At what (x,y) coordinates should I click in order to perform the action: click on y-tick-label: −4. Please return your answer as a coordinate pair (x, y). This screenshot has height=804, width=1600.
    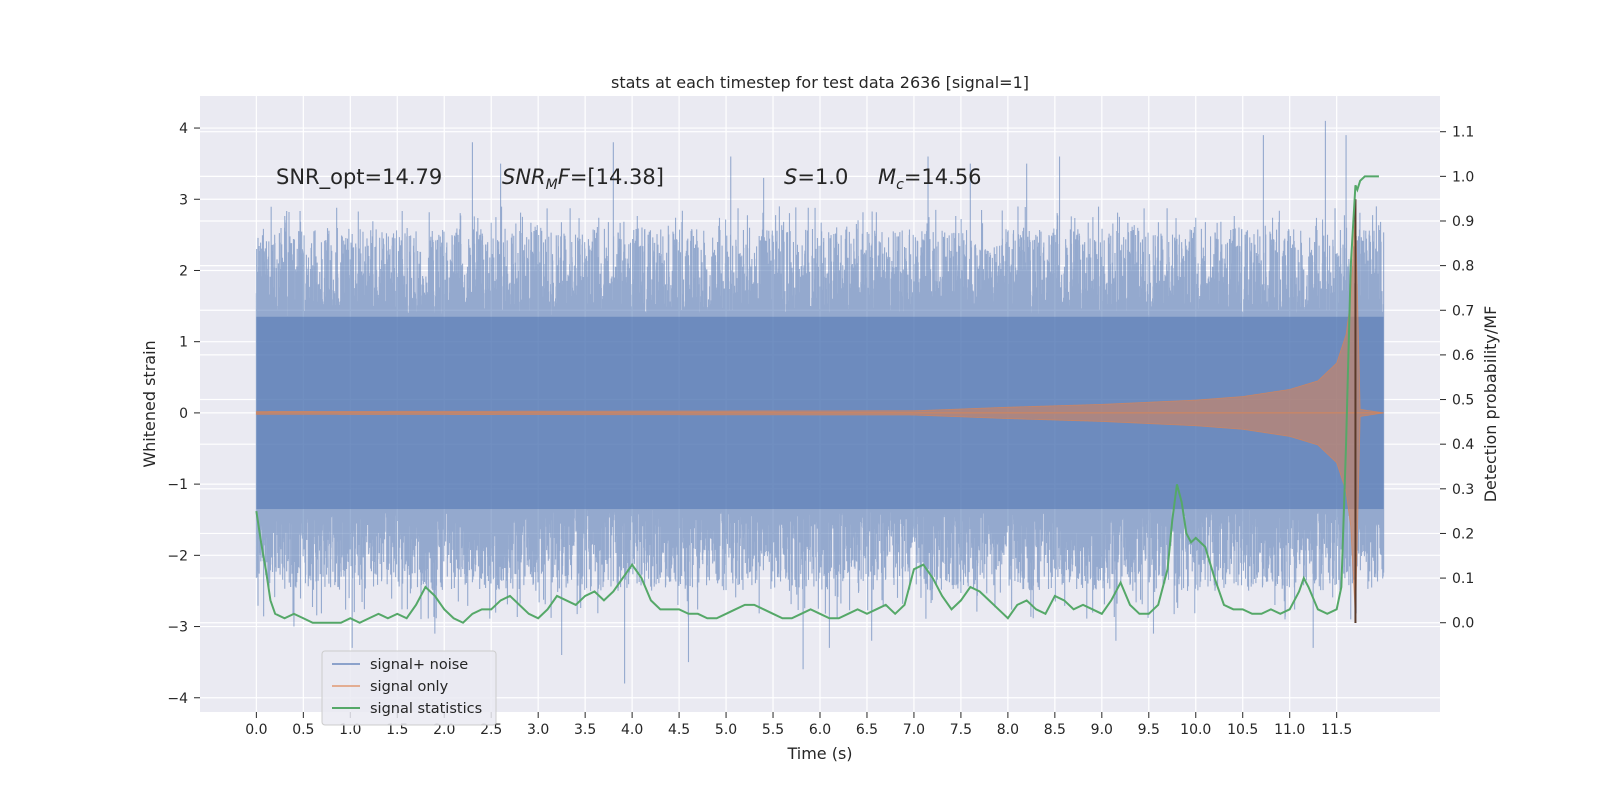
    Looking at the image, I should click on (177, 699).